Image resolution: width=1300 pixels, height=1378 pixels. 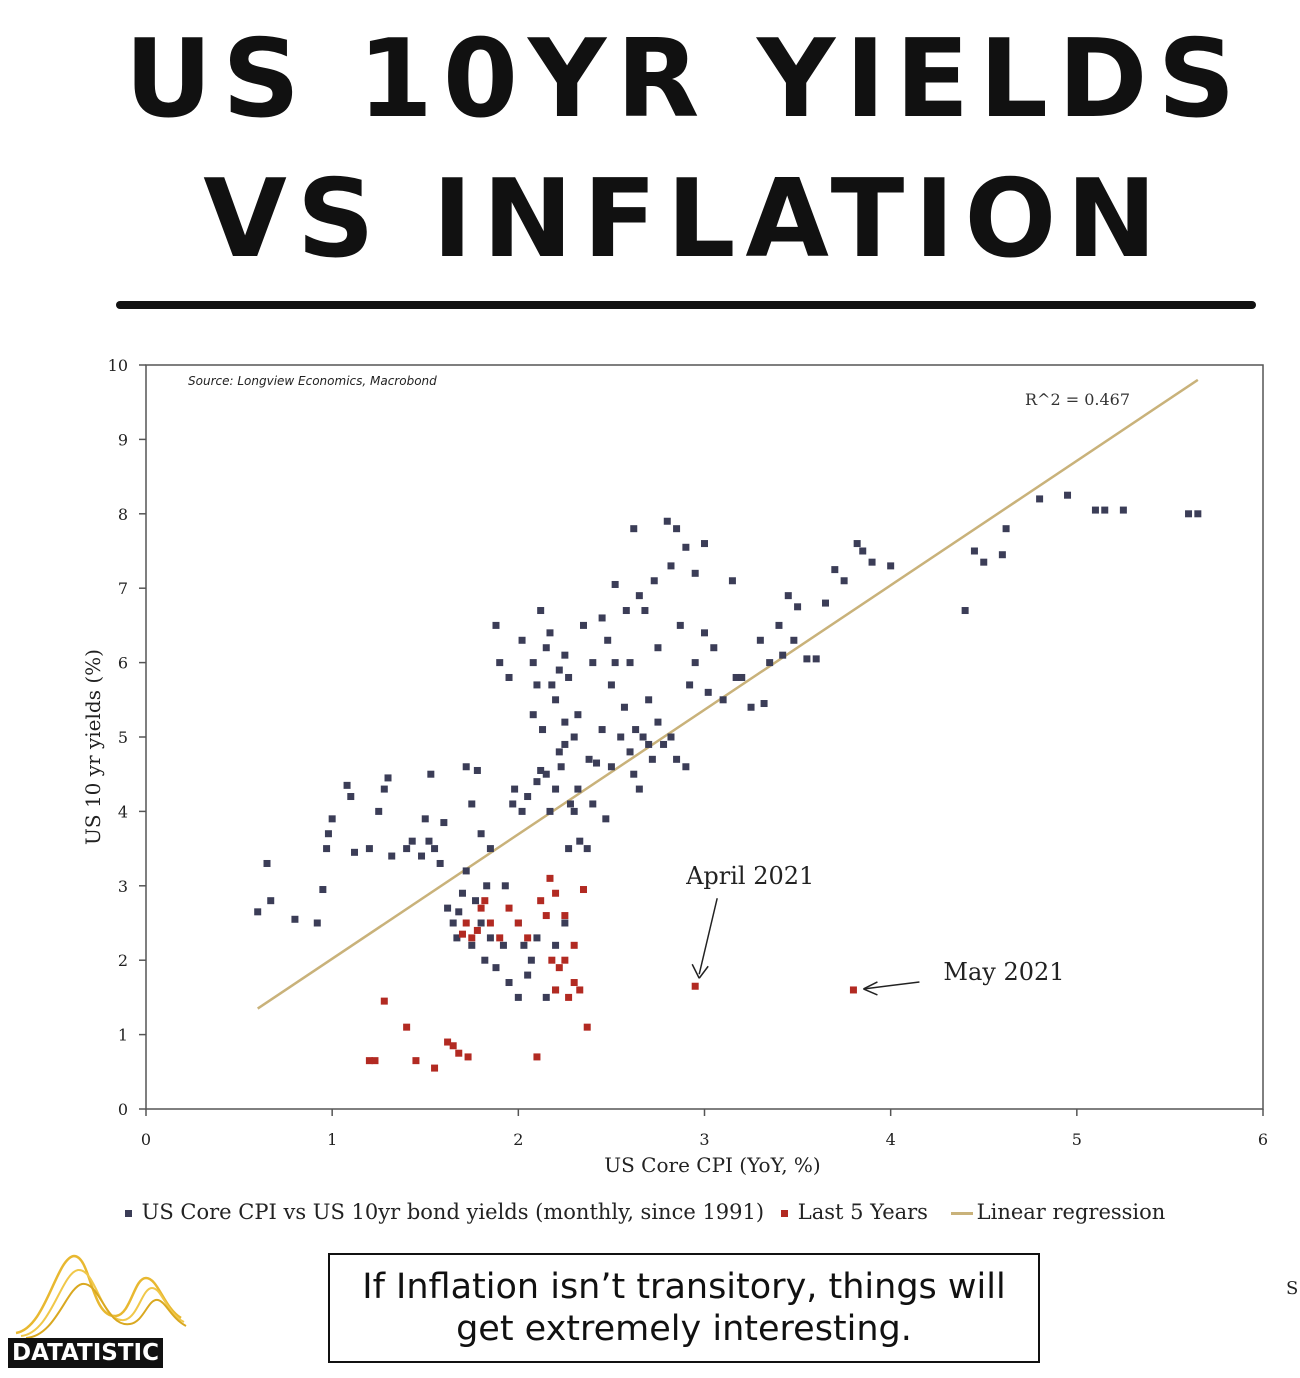 What do you see at coordinates (123, 663) in the screenshot?
I see `y-tick-label: 6` at bounding box center [123, 663].